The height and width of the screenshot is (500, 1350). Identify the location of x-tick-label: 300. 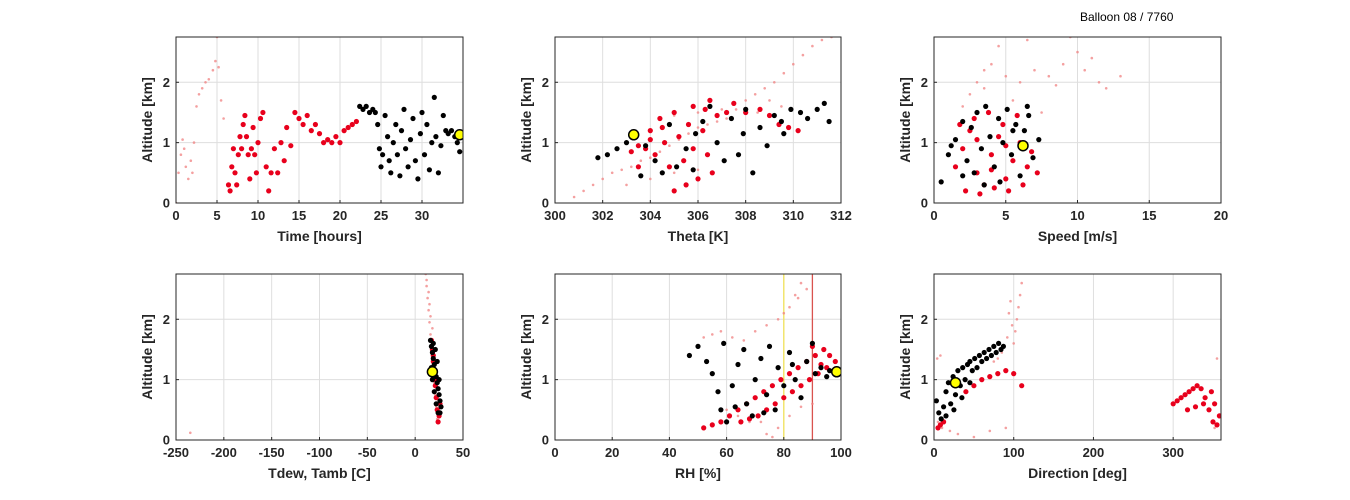
(1173, 452).